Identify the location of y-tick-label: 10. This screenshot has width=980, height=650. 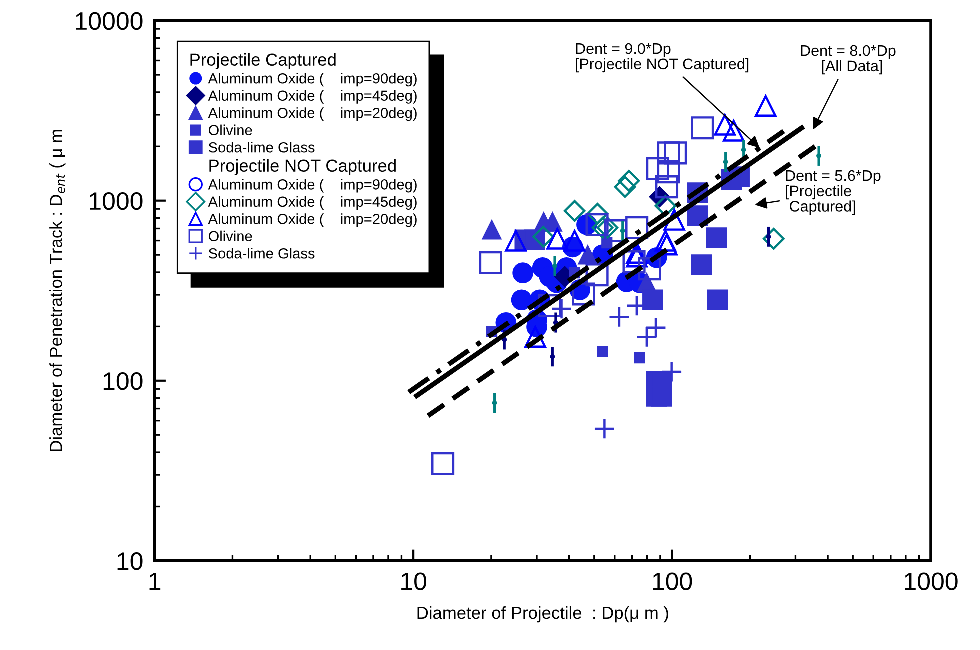
(130, 561).